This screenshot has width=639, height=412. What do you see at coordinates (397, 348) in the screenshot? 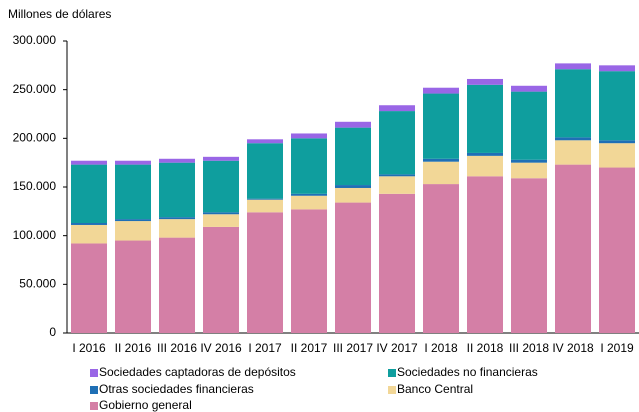
I see `x-tick-label: IV 2017` at bounding box center [397, 348].